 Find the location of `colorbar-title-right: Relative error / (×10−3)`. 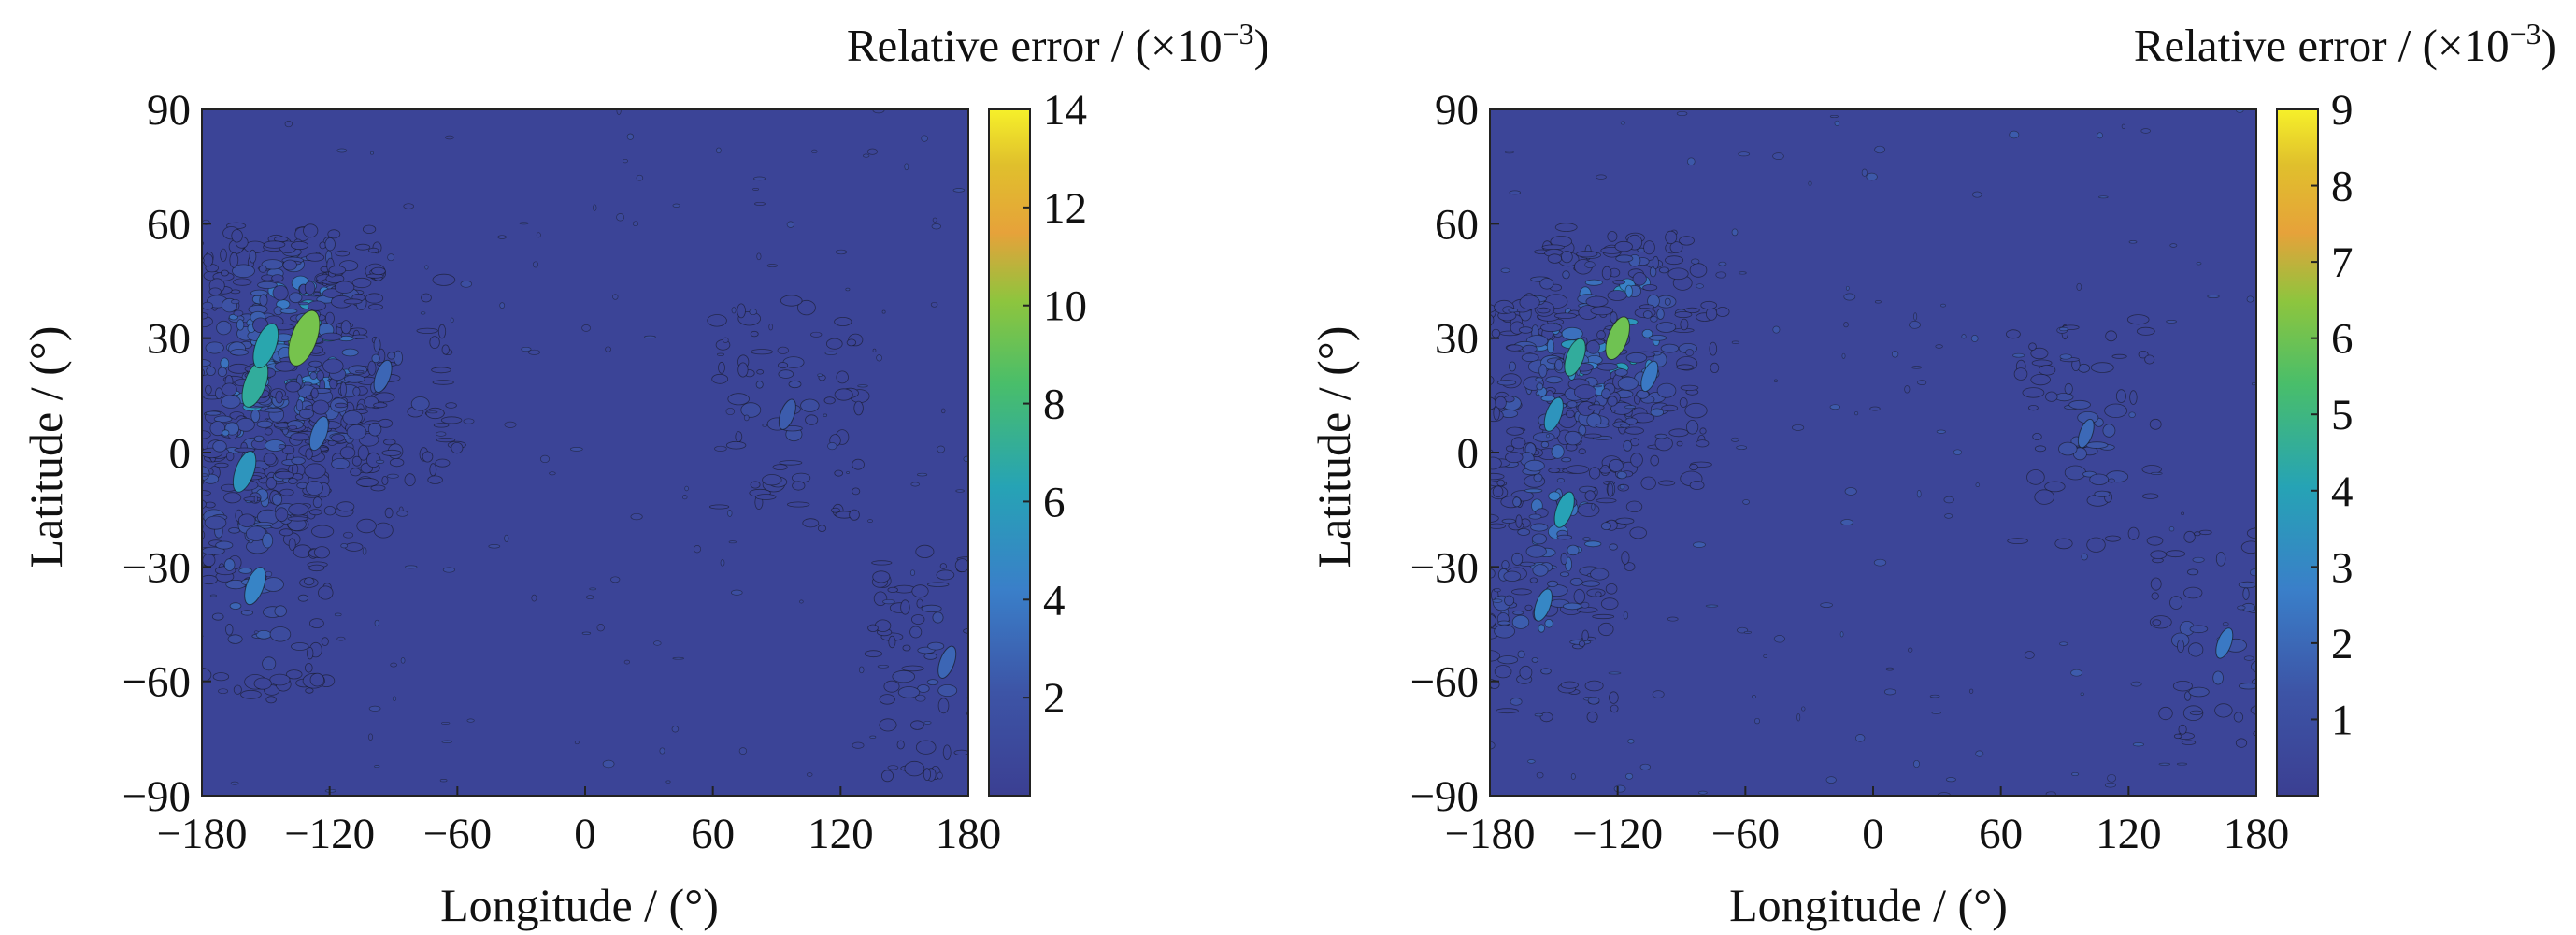

colorbar-title-right: Relative error / (×10−3) is located at coordinates (2345, 44).